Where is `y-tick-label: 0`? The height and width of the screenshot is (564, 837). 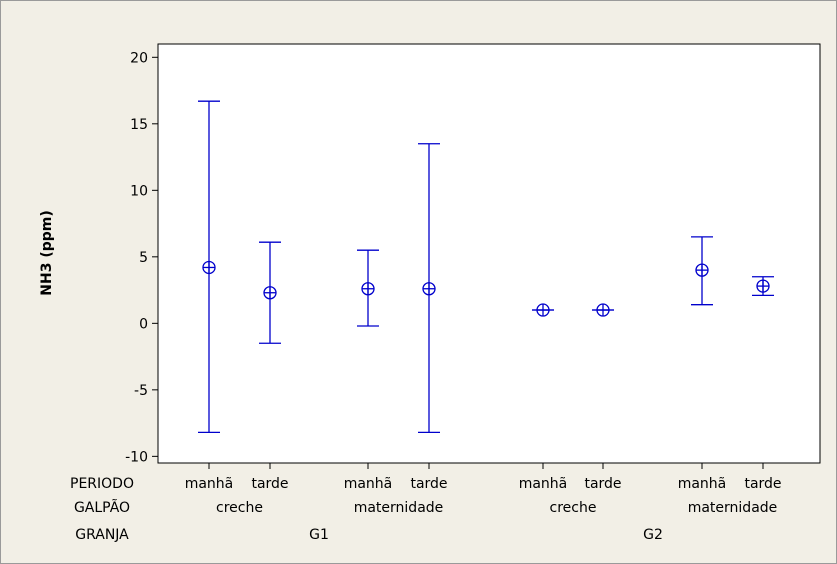
y-tick-label: 0 is located at coordinates (143, 324).